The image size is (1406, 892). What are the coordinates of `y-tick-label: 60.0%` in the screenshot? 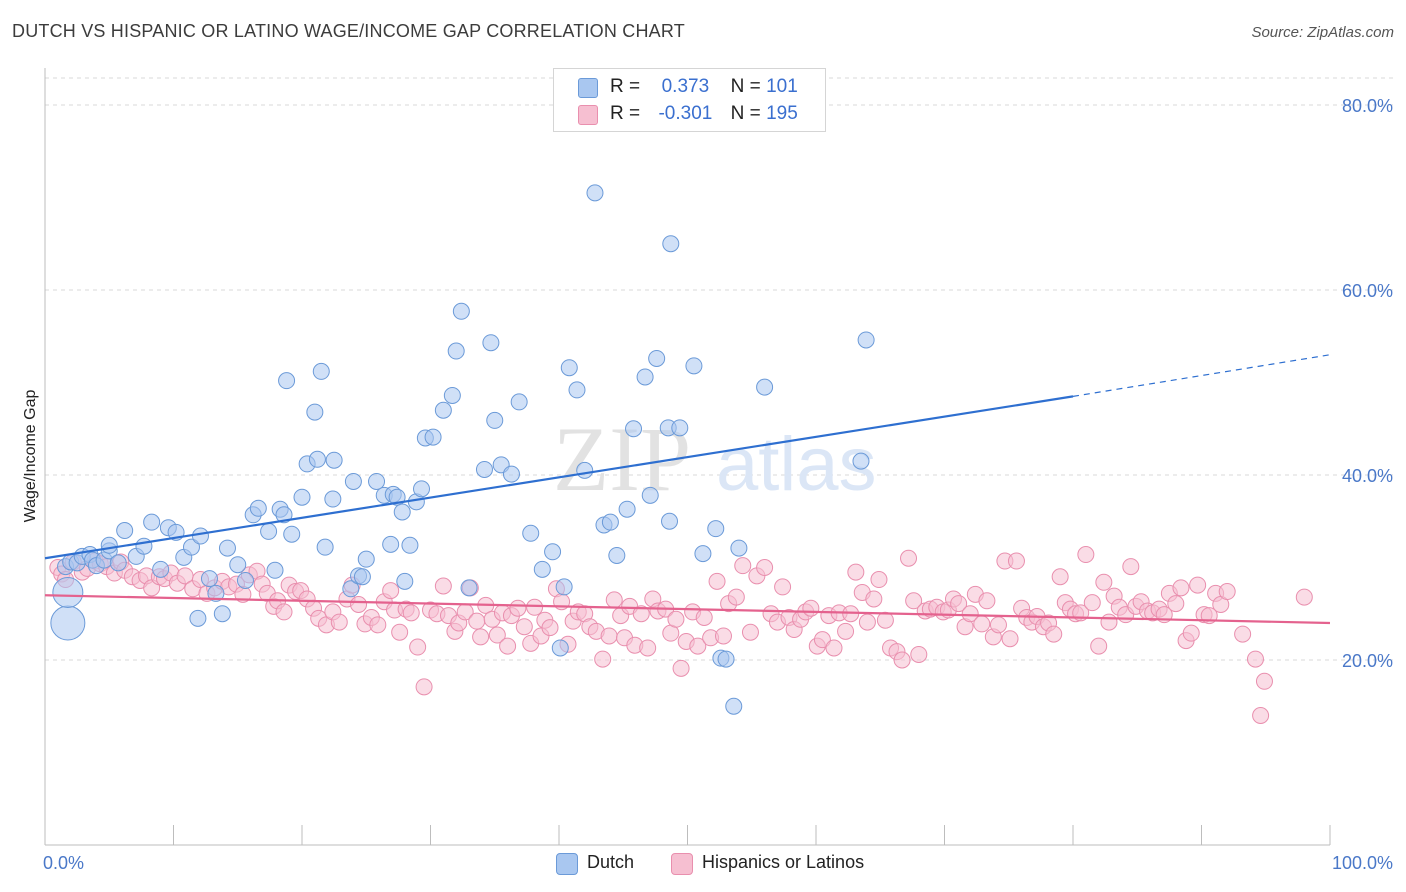 It's located at (1367, 291).